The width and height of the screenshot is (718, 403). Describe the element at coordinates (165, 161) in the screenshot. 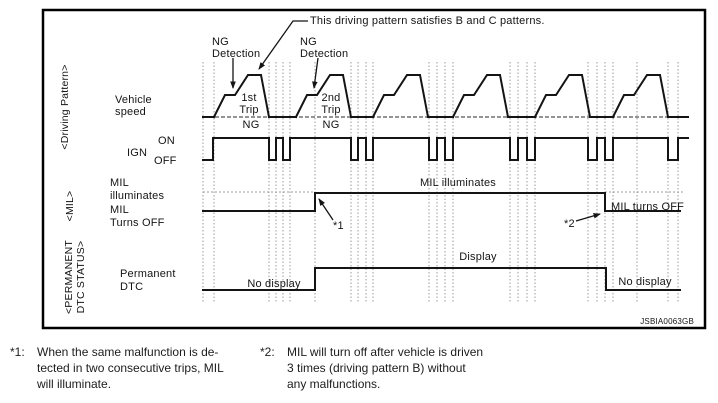

I see `ign-off-label: OFF` at that location.